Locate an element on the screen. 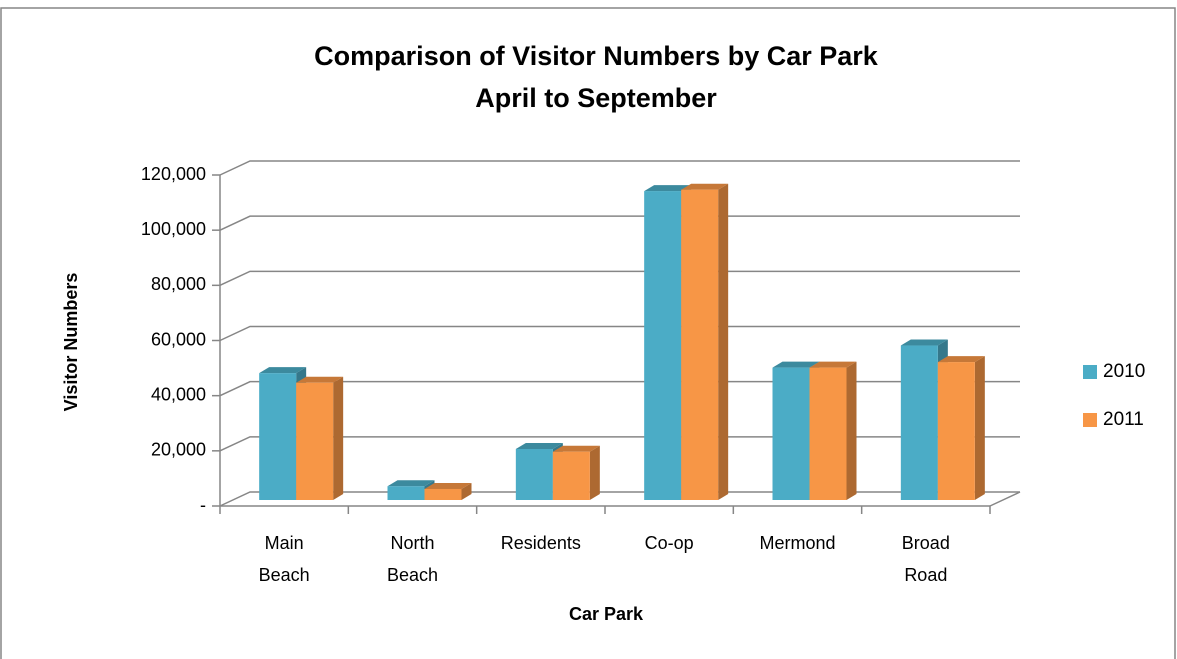 This screenshot has height=659, width=1177. y-tick-label: 40,000 is located at coordinates (178, 394).